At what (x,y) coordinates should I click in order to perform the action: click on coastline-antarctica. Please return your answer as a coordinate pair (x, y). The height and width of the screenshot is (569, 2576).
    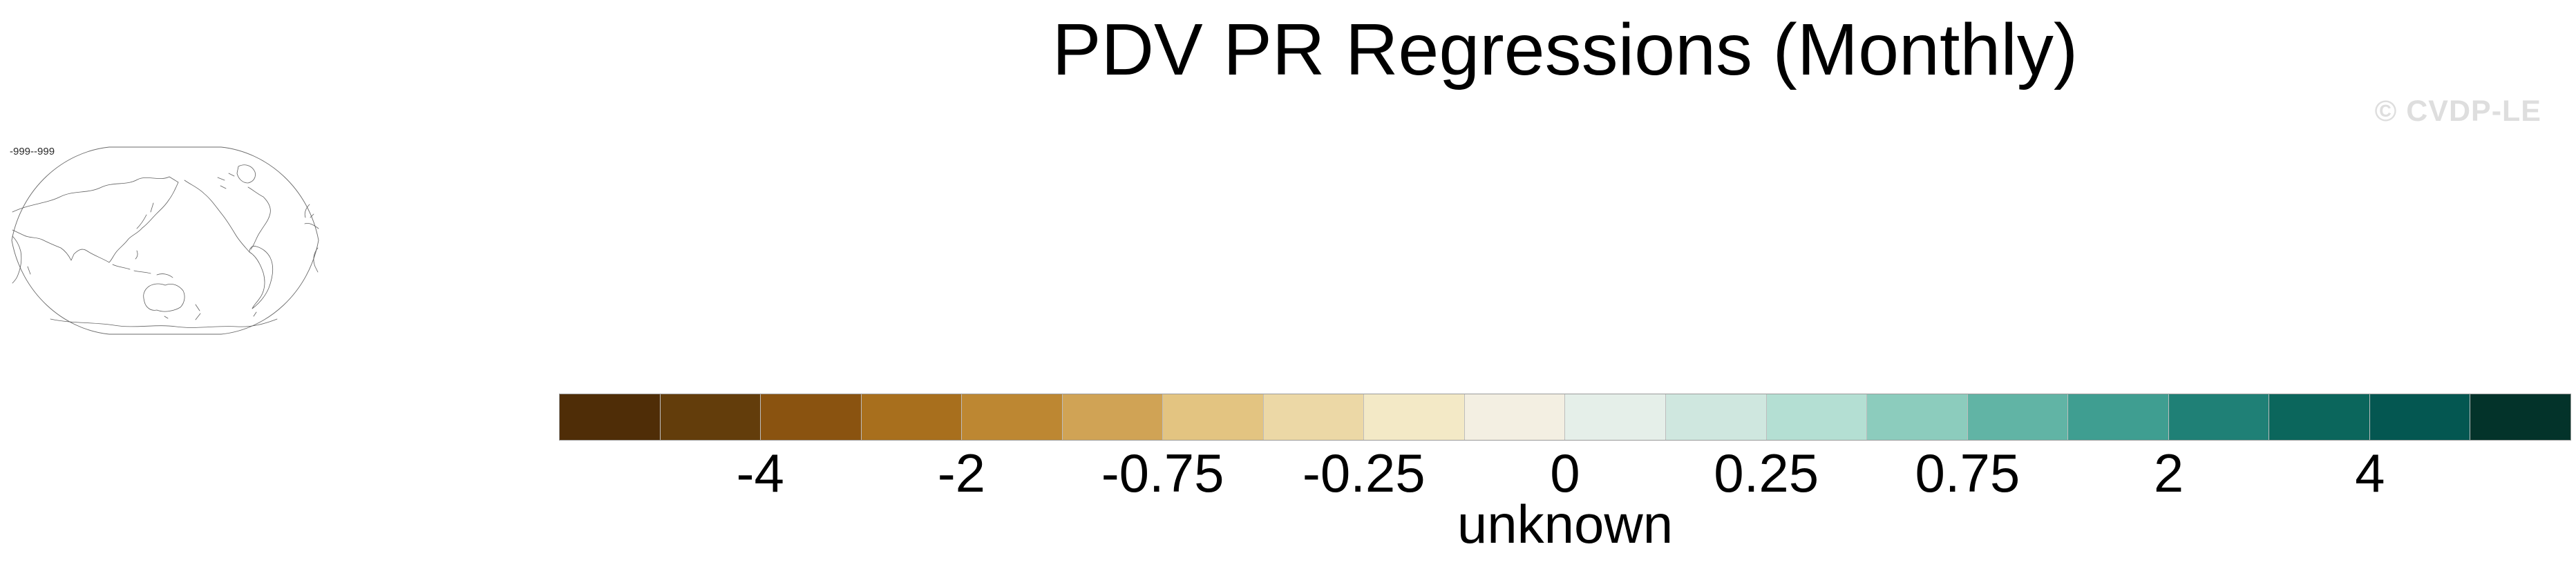
    Looking at the image, I should click on (164, 319).